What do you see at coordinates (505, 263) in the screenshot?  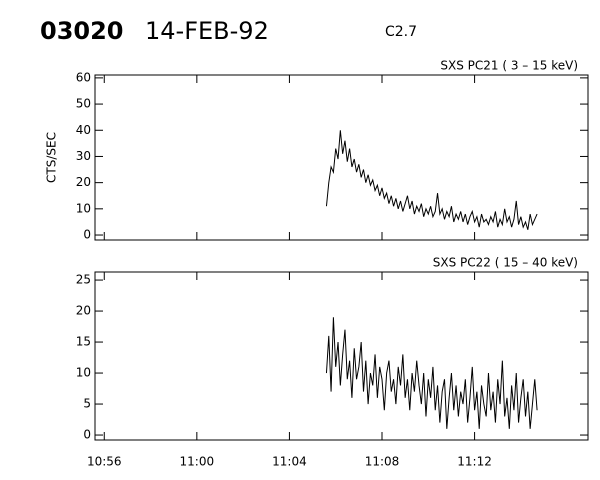 I see `panel-title: SXS PC22 ( 15 – 40 keV)` at bounding box center [505, 263].